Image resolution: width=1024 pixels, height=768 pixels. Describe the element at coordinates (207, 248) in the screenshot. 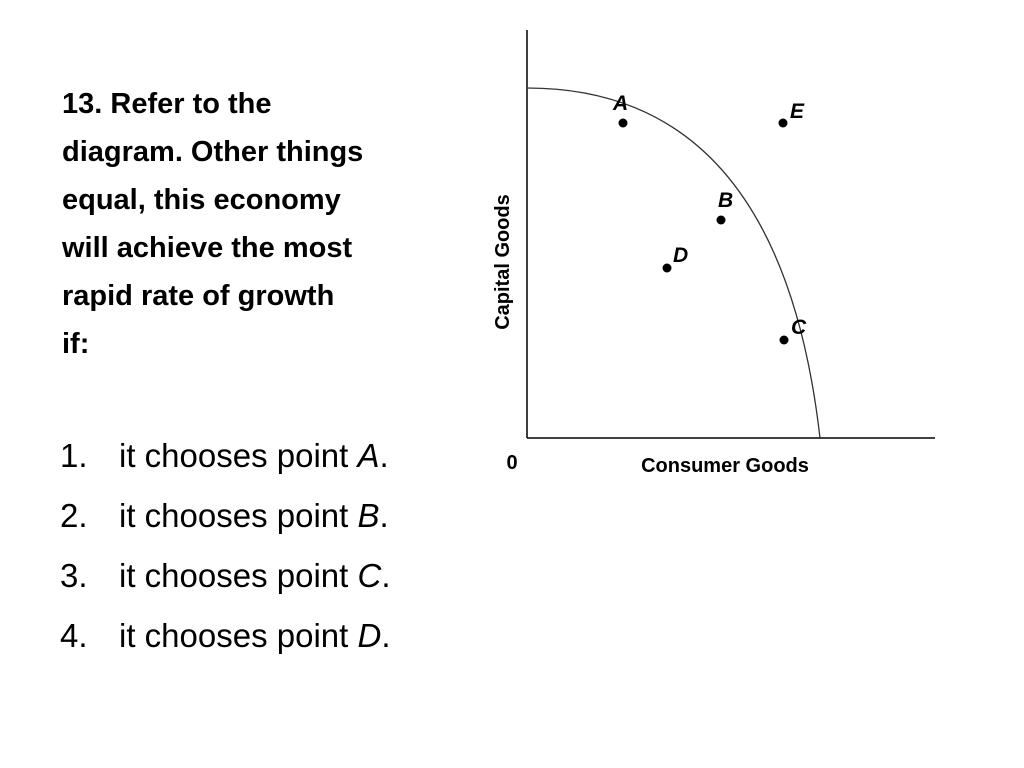

I see `question-line-4: will achieve the most` at that location.